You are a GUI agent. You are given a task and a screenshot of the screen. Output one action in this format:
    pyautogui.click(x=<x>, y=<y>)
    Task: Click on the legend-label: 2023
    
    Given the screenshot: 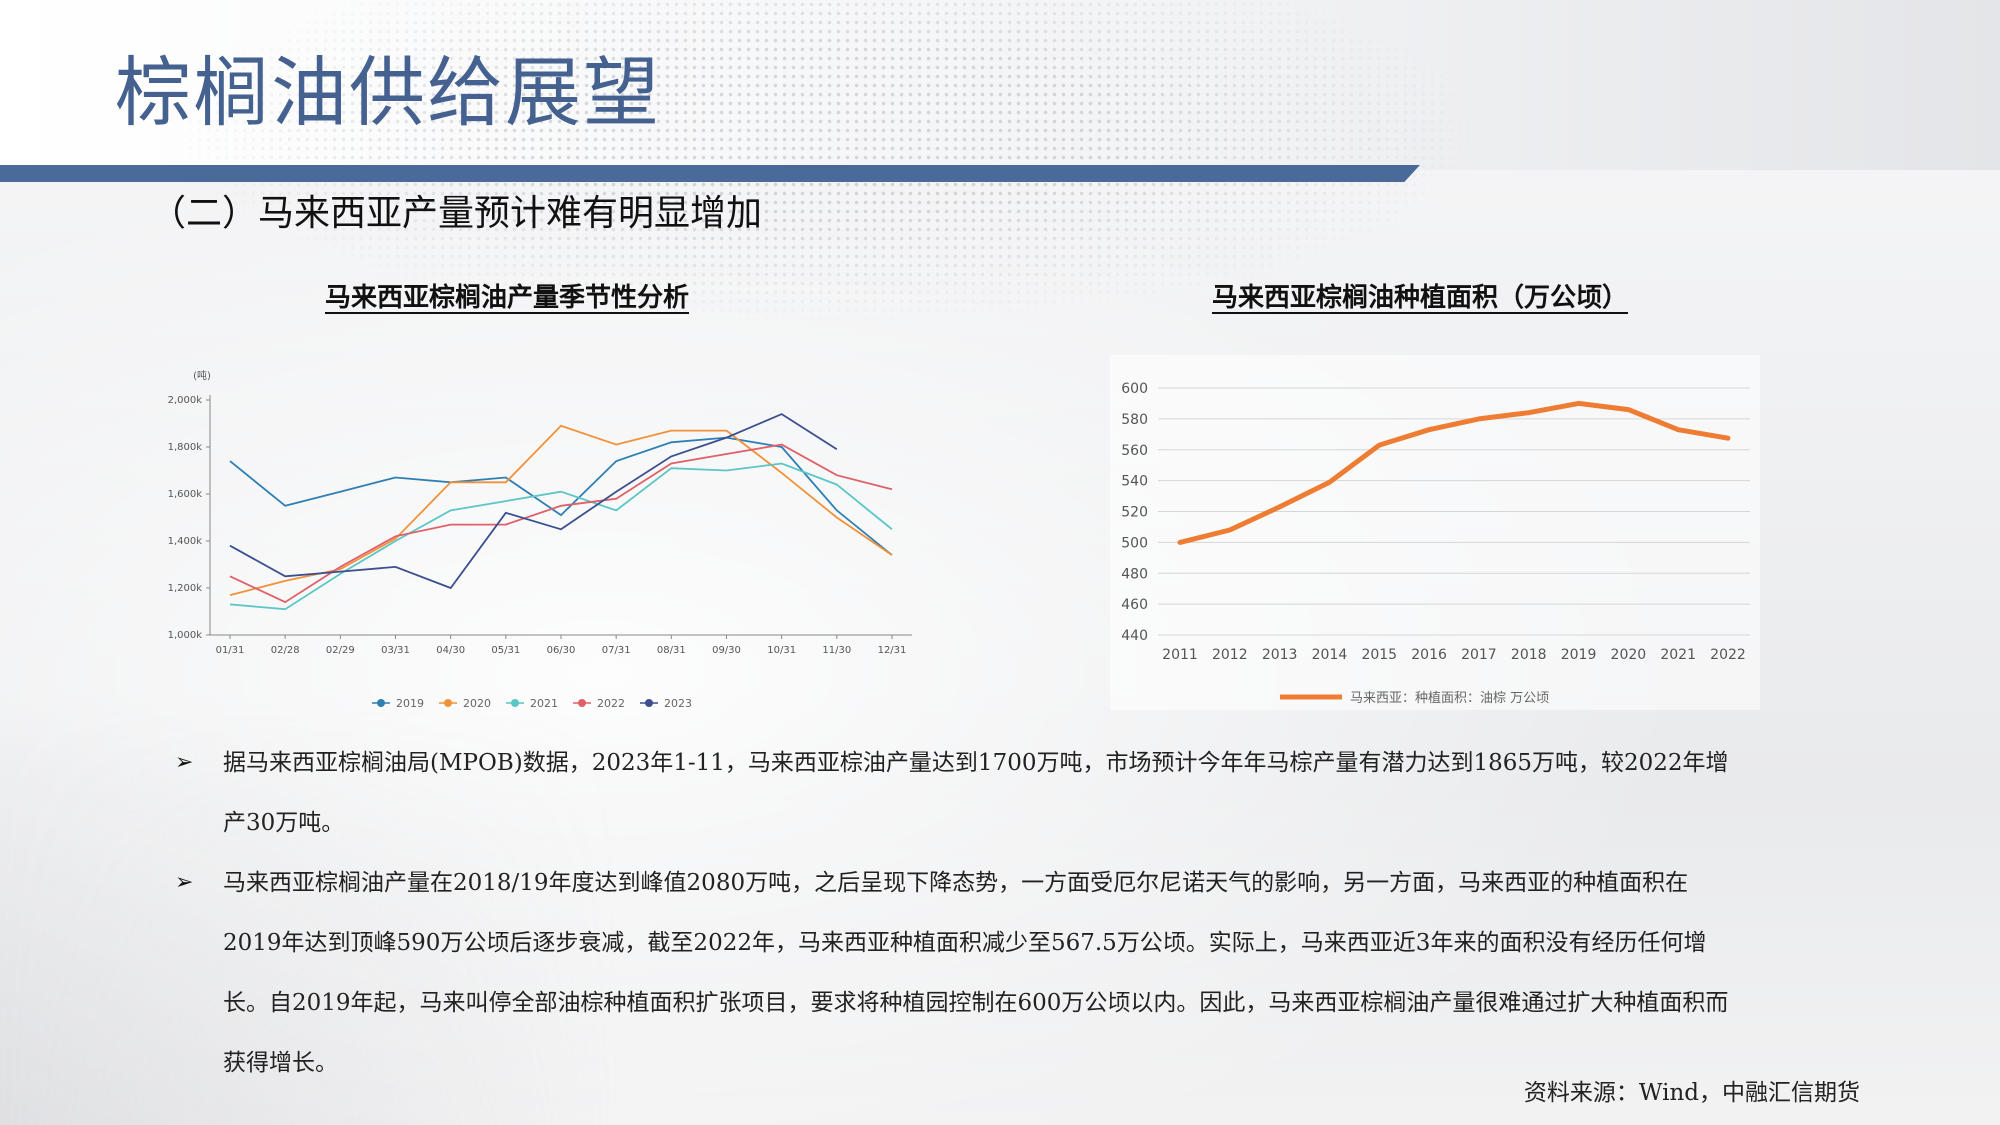 What is the action you would take?
    pyautogui.click(x=678, y=703)
    